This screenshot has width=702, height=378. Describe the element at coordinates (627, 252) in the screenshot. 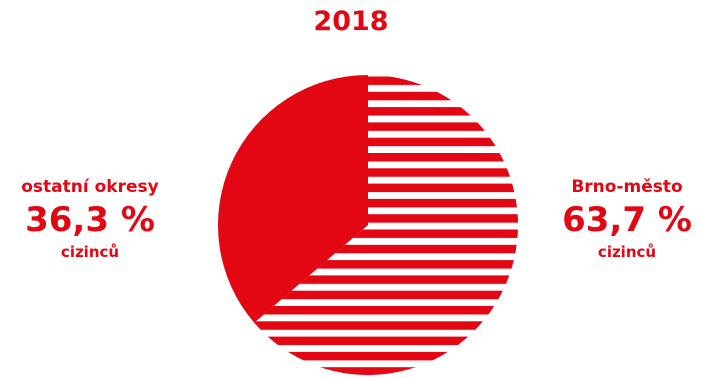

I see `slice-unit-brno: cizinců` at that location.